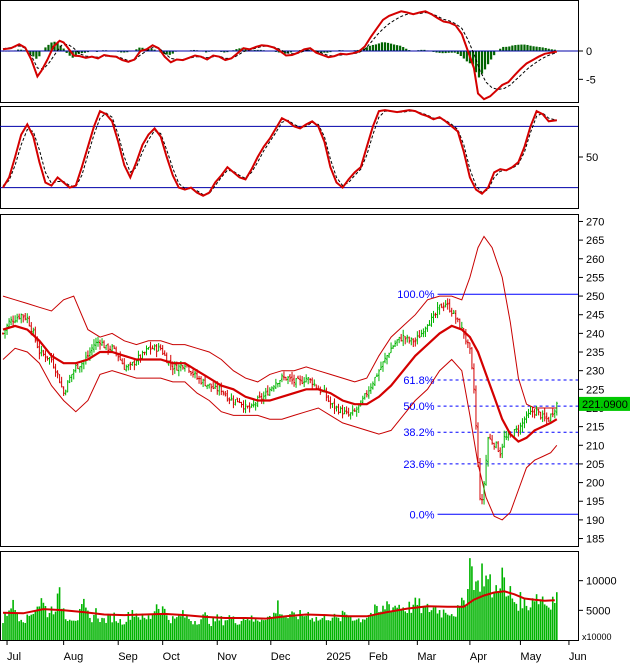  What do you see at coordinates (595, 353) in the screenshot?
I see `y-tick-label: 235` at bounding box center [595, 353].